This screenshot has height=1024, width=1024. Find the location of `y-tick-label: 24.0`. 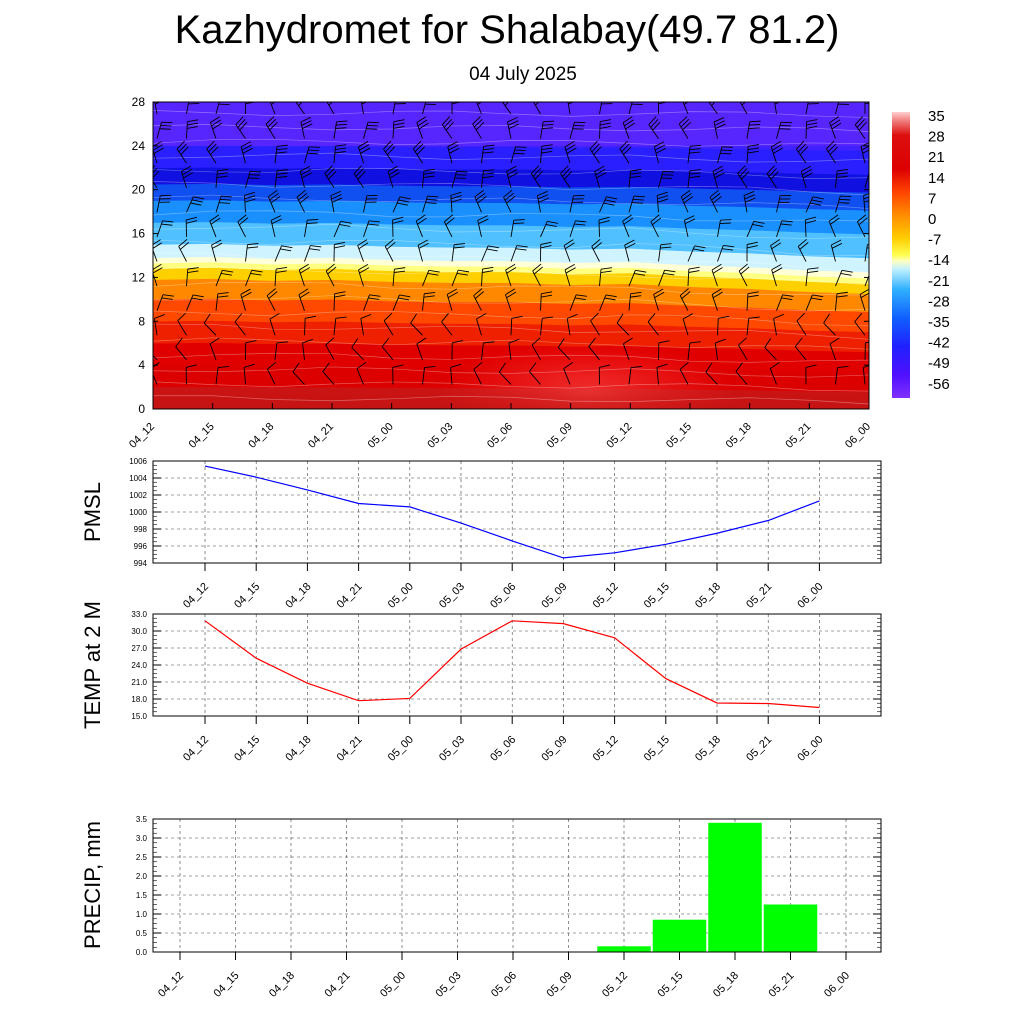

y-tick-label: 24.0 is located at coordinates (139, 665).